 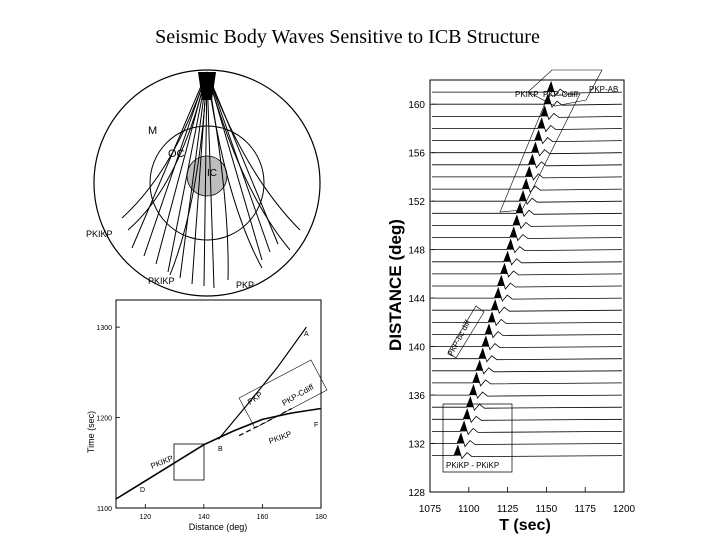 I want to click on earth-cross-section: M OC IC PKIKP PKIKP PKP, so click(x=203, y=183).